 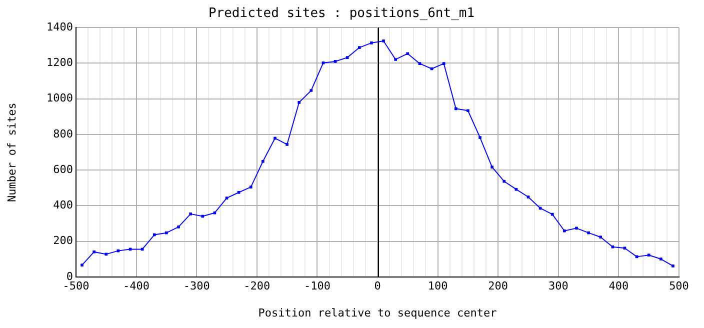 I want to click on x-tick-label: -100, so click(x=317, y=285).